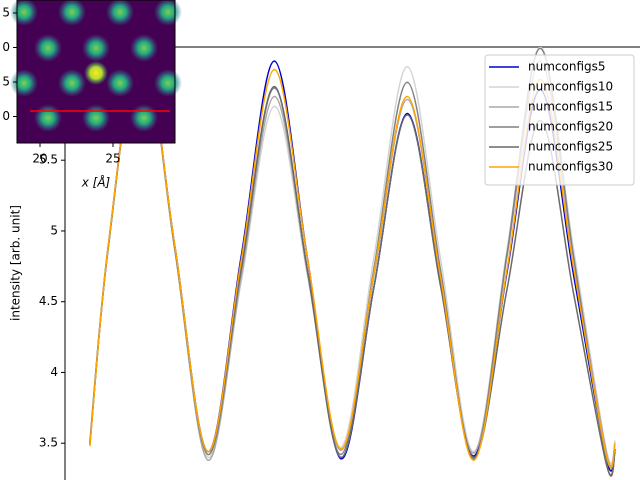 This screenshot has width=640, height=480. What do you see at coordinates (54, 230) in the screenshot?
I see `y-tick-label: 5` at bounding box center [54, 230].